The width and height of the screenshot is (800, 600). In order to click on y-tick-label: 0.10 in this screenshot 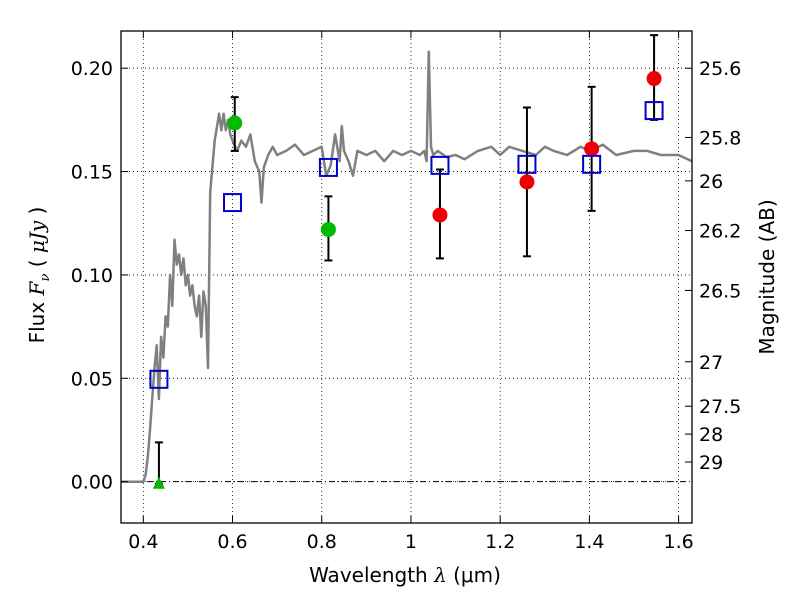, I will do `click(92, 276)`.